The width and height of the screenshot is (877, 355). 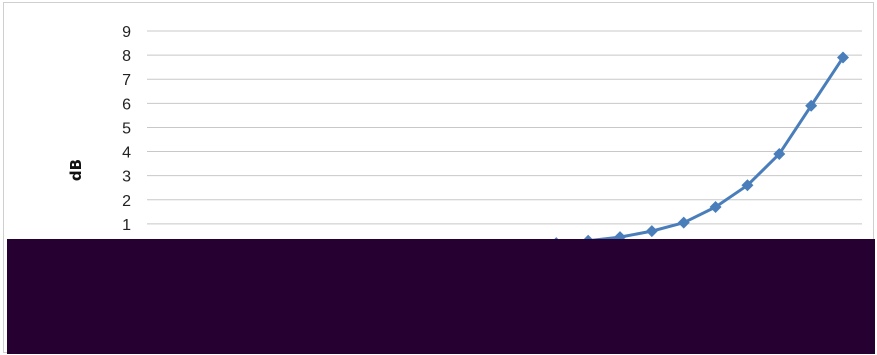 I want to click on y-tick-label: 7, so click(x=126, y=80).